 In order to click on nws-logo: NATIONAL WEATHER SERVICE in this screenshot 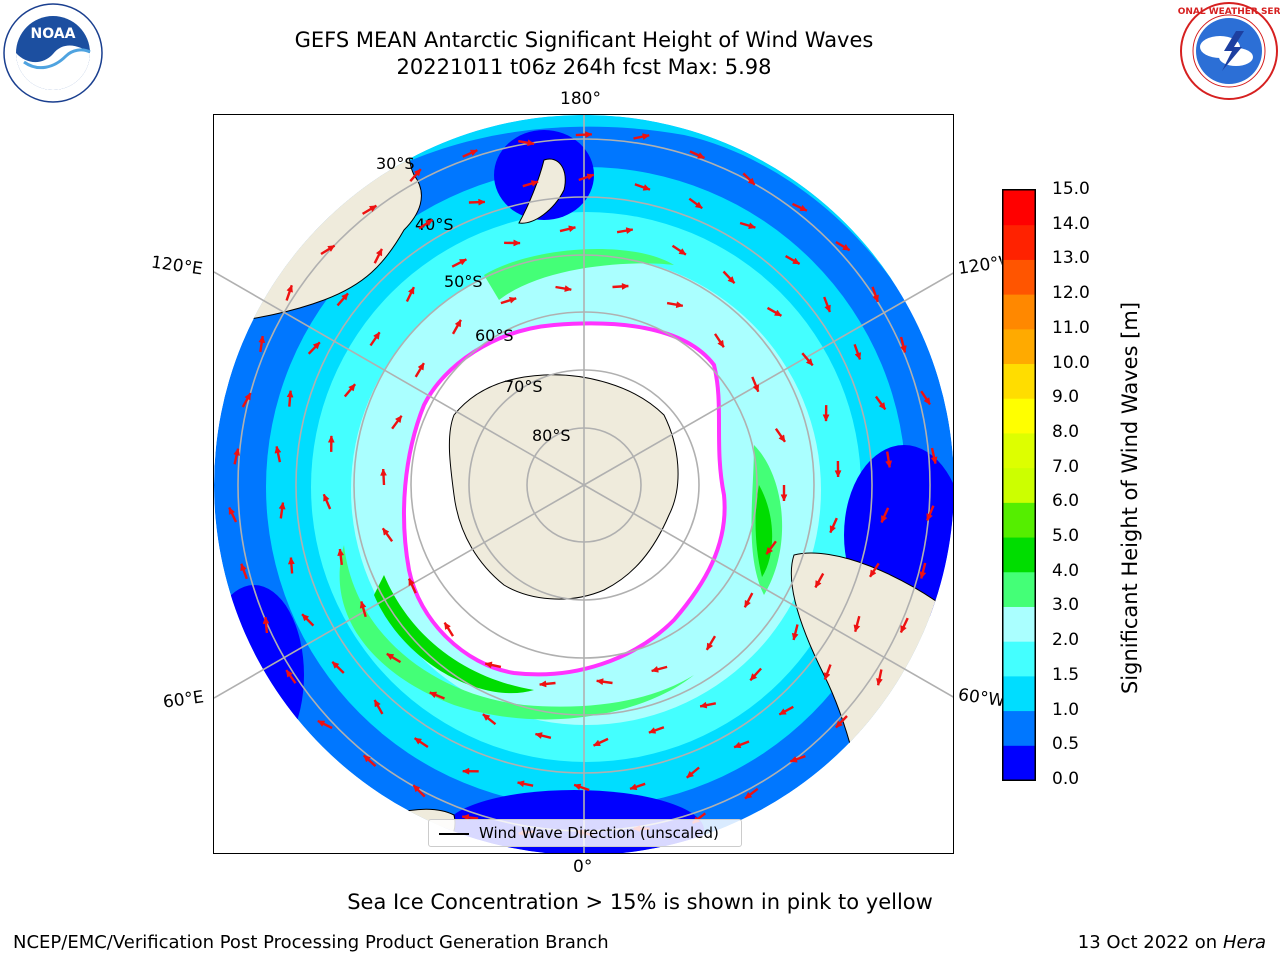, I will do `click(1229, 51)`.